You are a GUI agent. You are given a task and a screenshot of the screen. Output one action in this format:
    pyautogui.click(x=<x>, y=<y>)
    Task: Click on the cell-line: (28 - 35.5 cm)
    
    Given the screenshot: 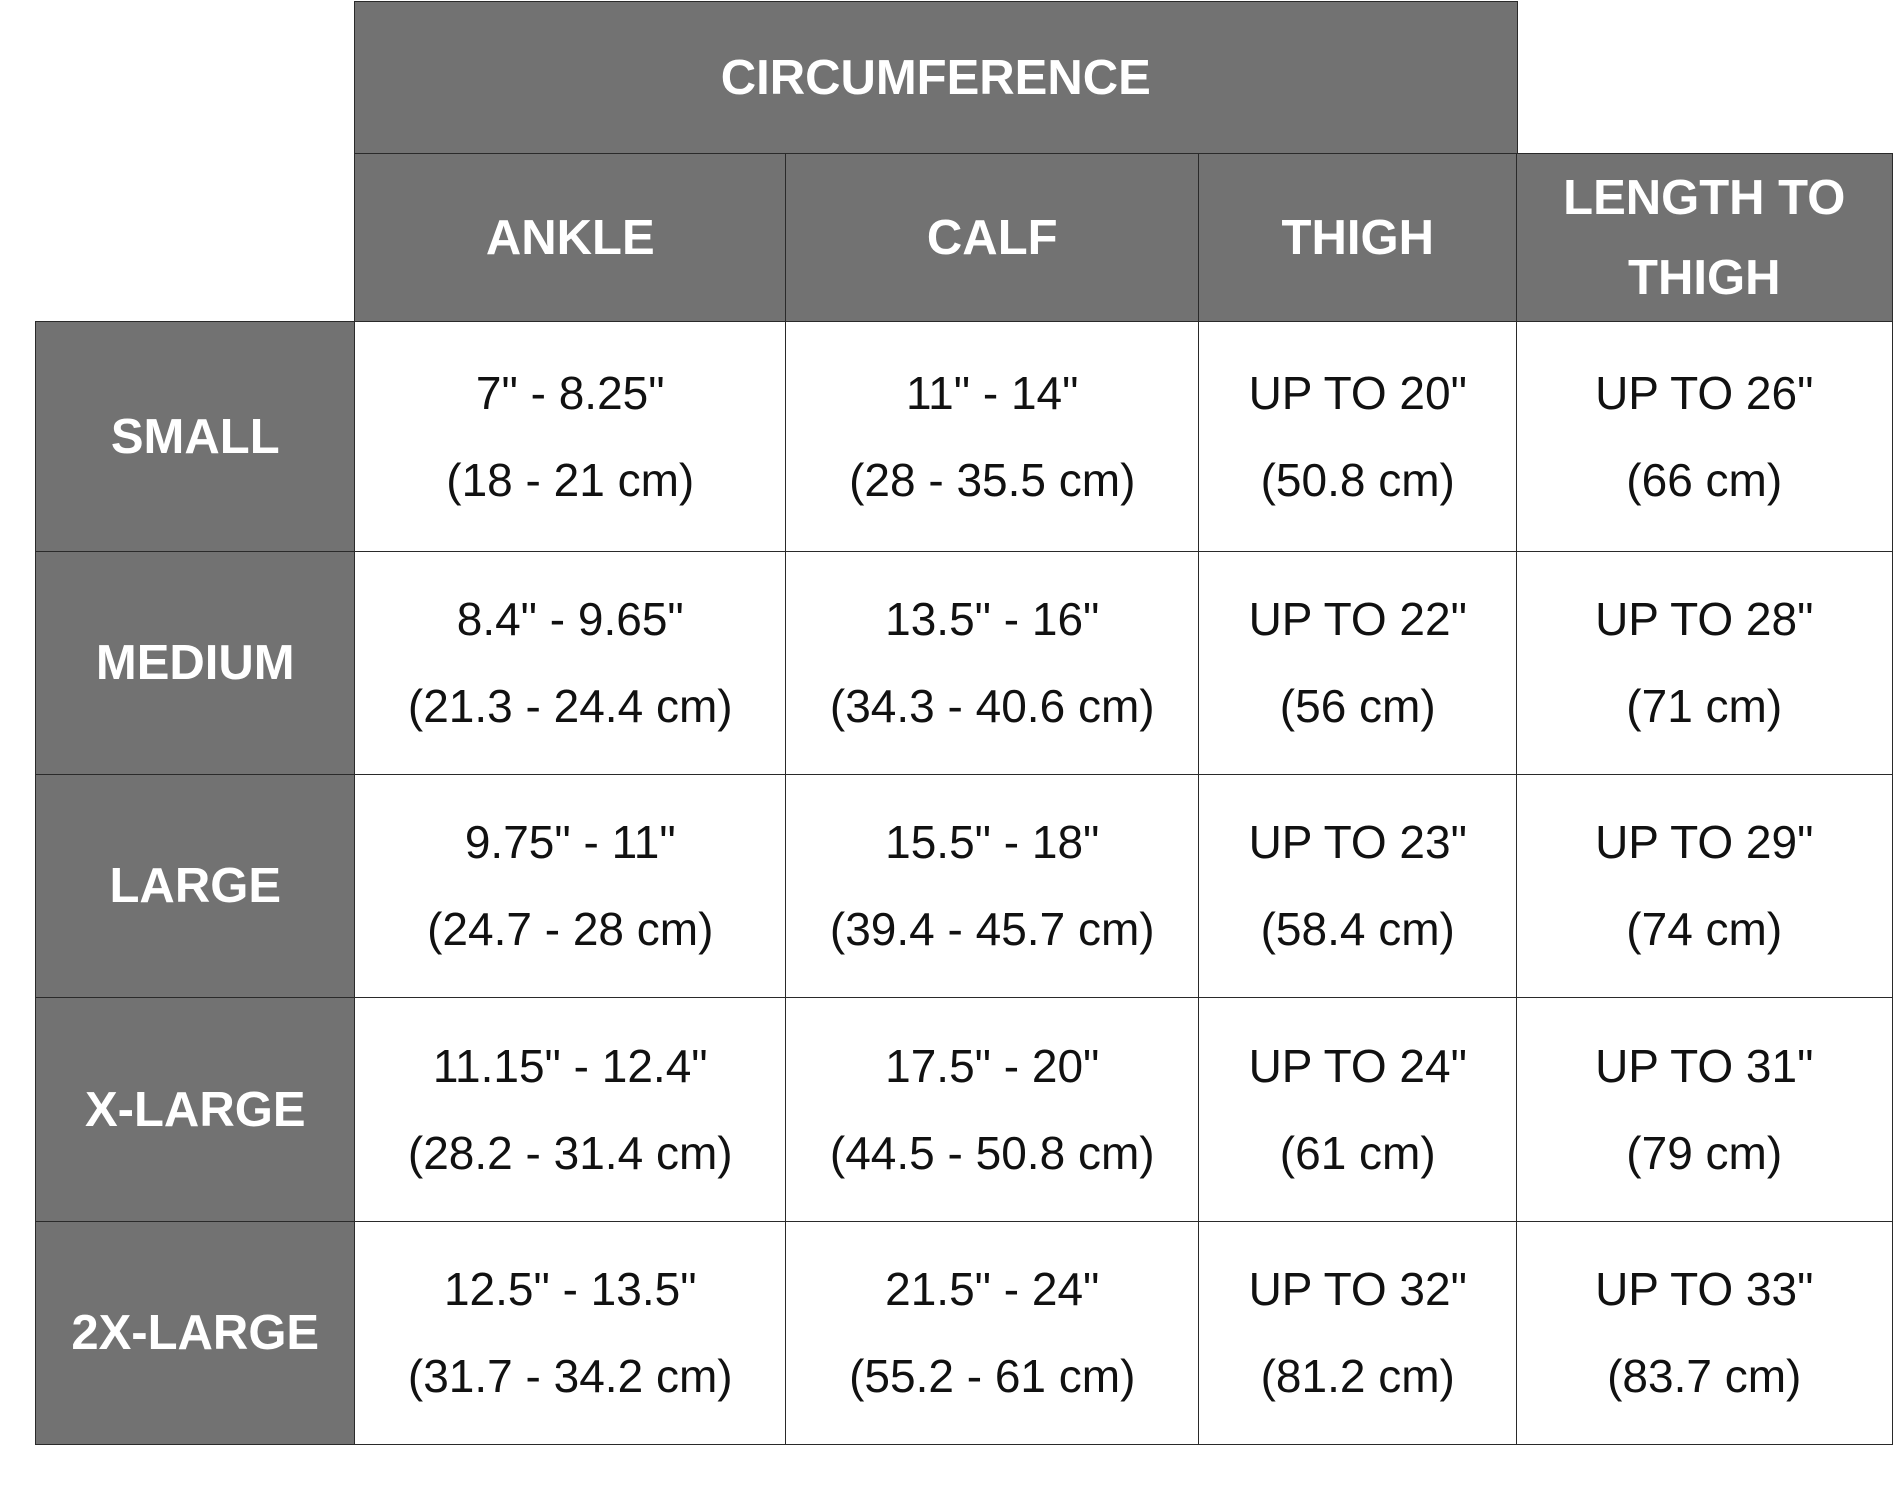 What is the action you would take?
    pyautogui.click(x=992, y=479)
    